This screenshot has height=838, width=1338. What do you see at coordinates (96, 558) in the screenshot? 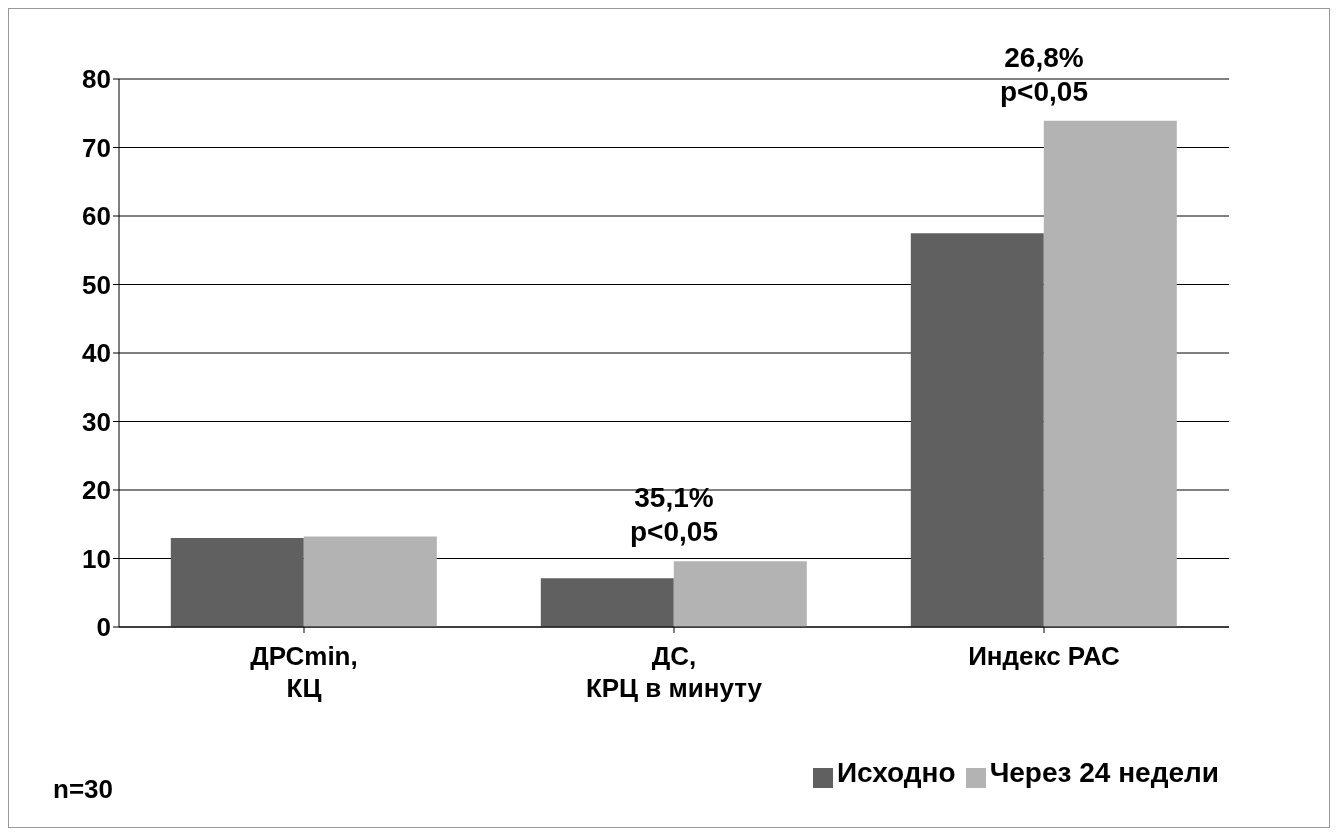
I see `y-tick-label: 10` at bounding box center [96, 558].